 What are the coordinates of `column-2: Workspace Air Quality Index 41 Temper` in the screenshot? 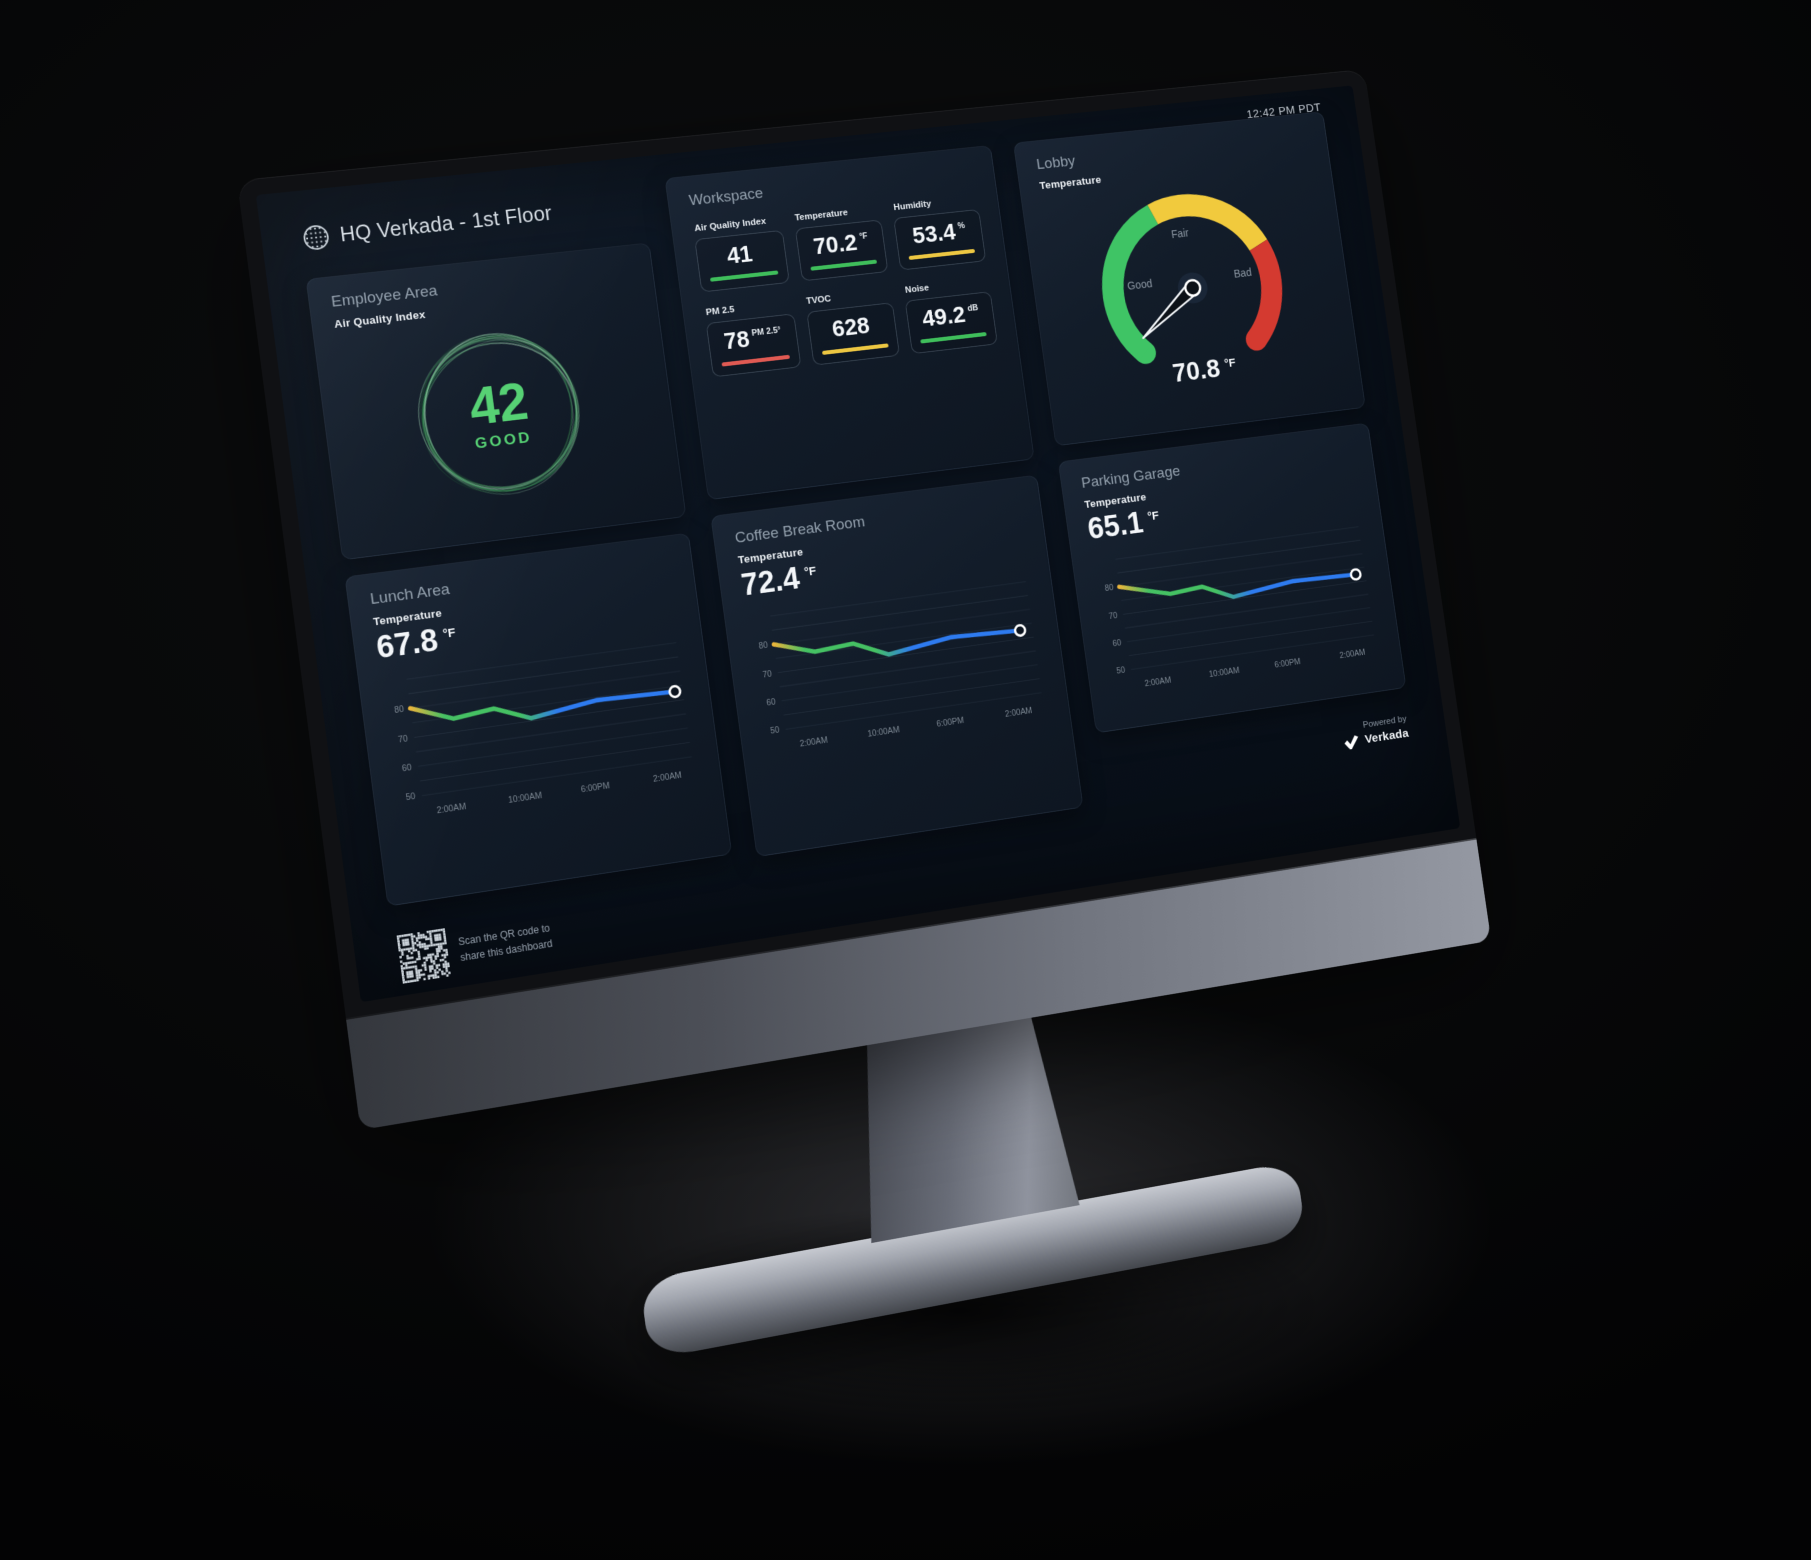 It's located at (878, 535).